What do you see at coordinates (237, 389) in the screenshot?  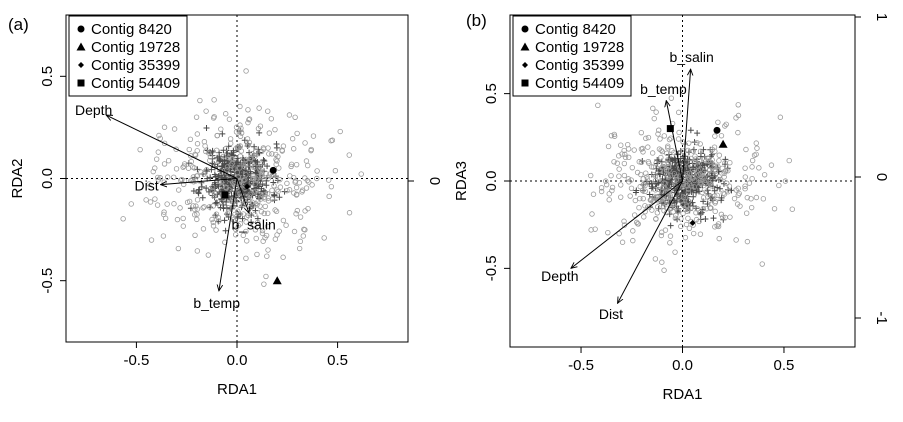 I see `x-axis-label: RDA1` at bounding box center [237, 389].